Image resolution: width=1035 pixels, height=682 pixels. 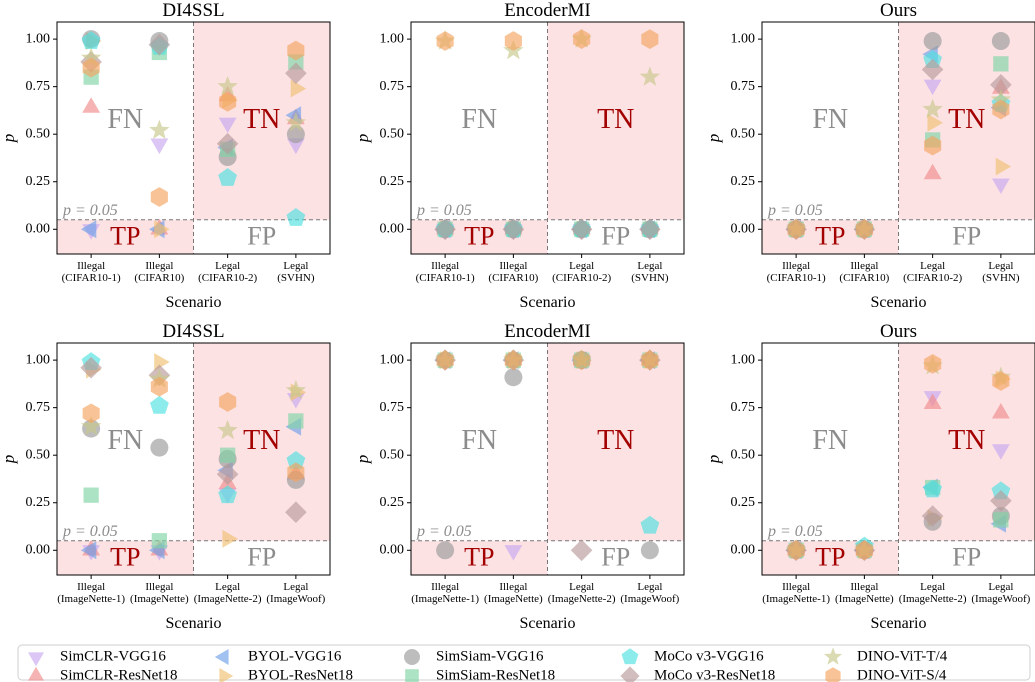 I want to click on tn-label: TN, so click(x=615, y=440).